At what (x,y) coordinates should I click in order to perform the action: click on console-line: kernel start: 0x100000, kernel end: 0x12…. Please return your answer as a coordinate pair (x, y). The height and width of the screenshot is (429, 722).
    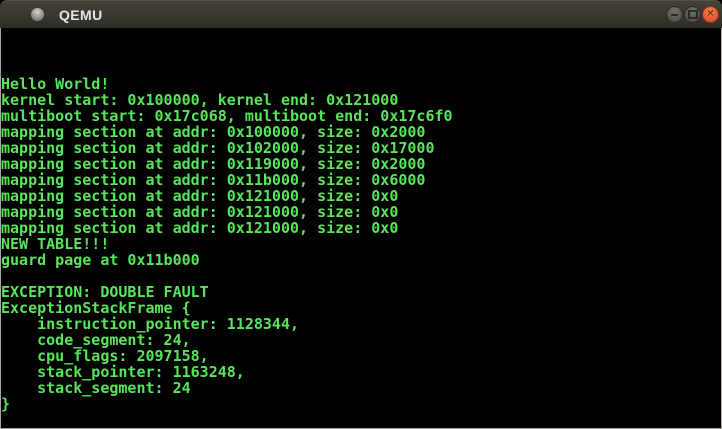
    Looking at the image, I should click on (200, 100).